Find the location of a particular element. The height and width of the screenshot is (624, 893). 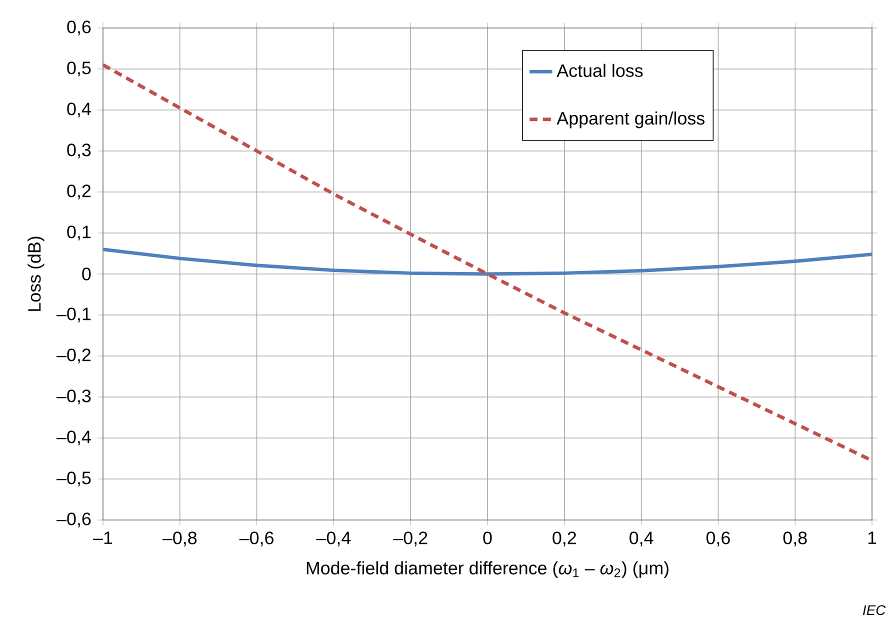

y-tick-label: –0,4 is located at coordinates (73, 438).